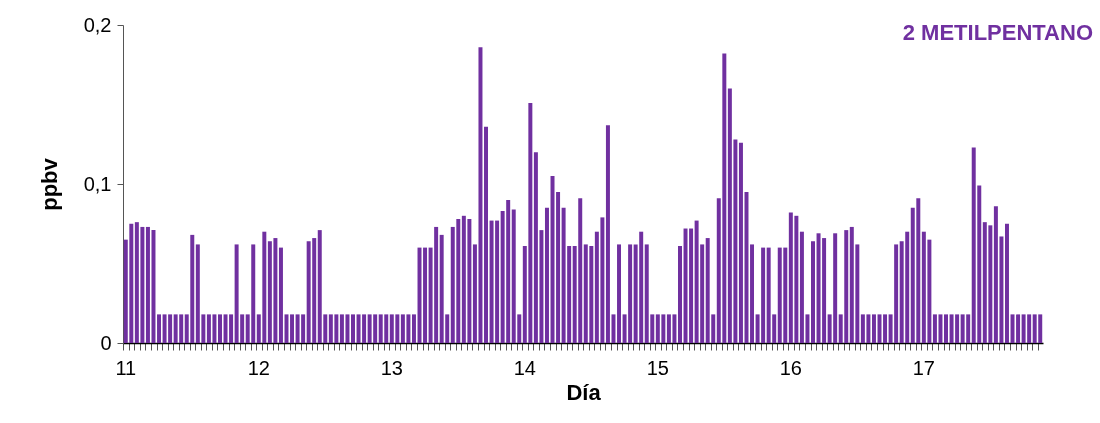  What do you see at coordinates (258, 367) in the screenshot?
I see `x-tick-label: 12` at bounding box center [258, 367].